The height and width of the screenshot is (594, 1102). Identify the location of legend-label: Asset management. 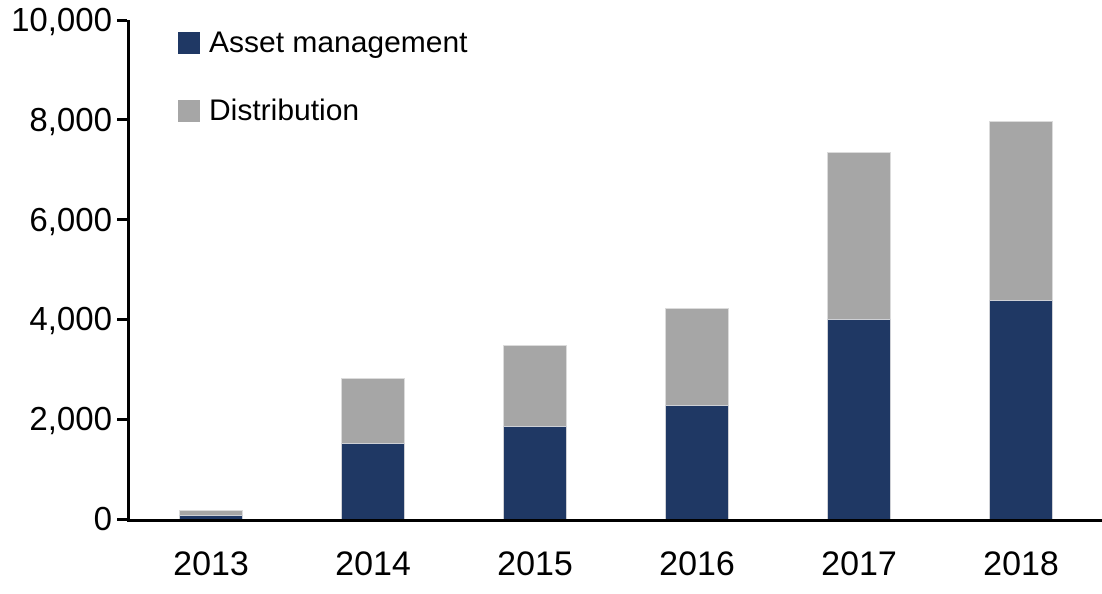
(338, 42).